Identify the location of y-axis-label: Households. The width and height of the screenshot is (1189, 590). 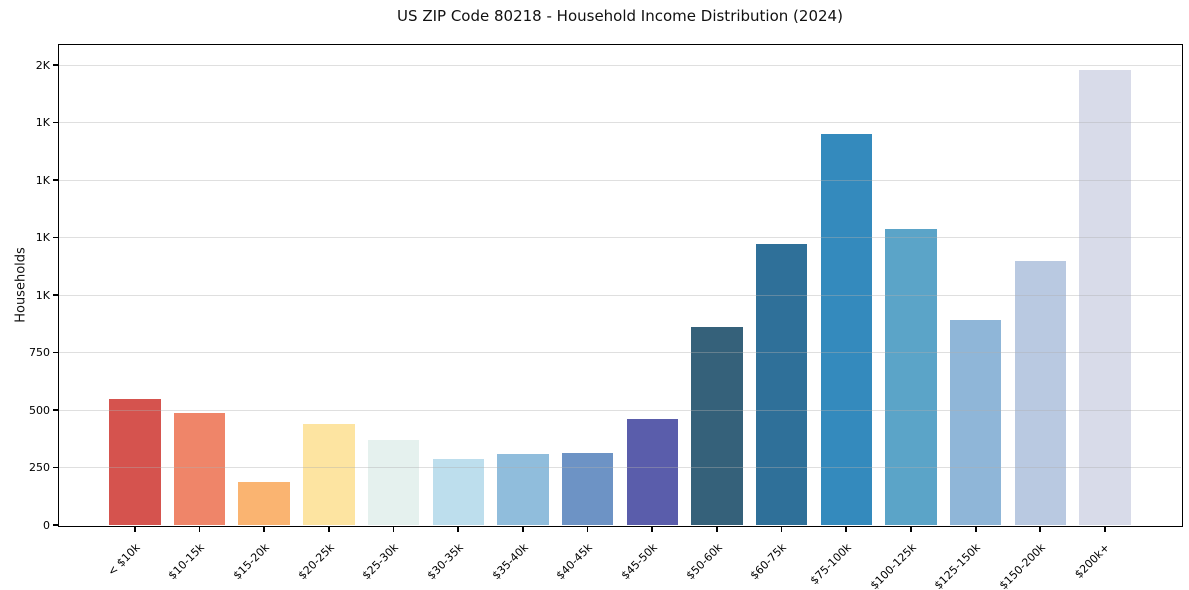
(21, 285).